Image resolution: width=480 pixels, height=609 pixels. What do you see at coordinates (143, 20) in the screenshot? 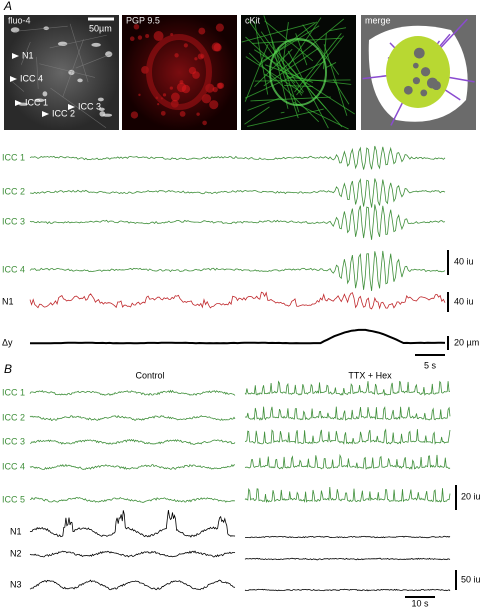
I see `image-label: PGP 9.5` at bounding box center [143, 20].